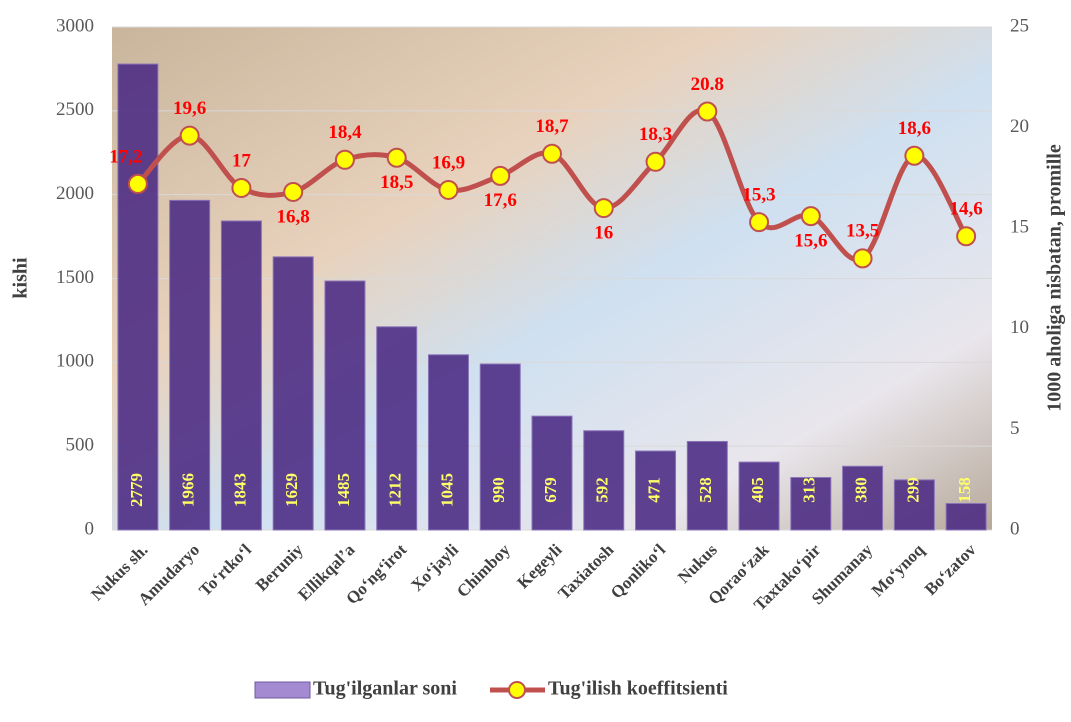  Describe the element at coordinates (1015, 528) in the screenshot. I see `y2-tick-label: 0` at that location.